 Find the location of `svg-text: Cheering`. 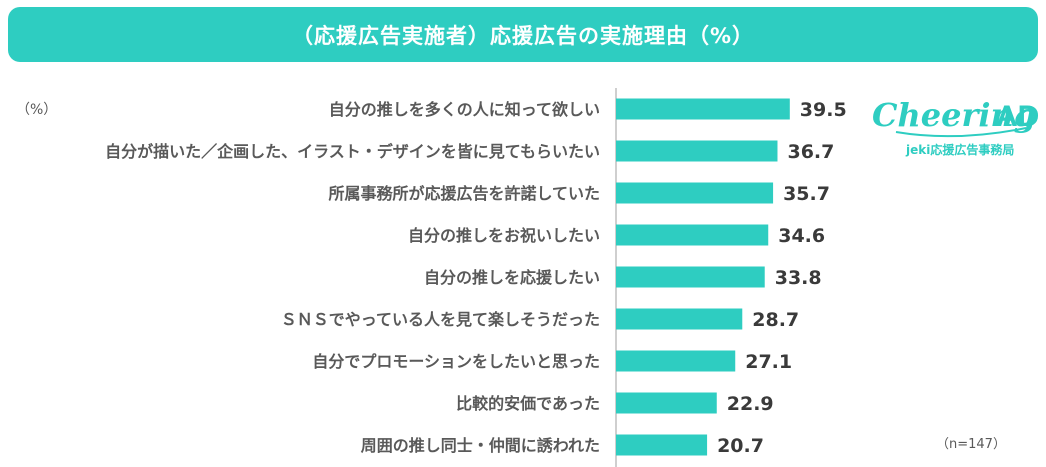

svg-text: Cheering is located at coordinates (954, 115).